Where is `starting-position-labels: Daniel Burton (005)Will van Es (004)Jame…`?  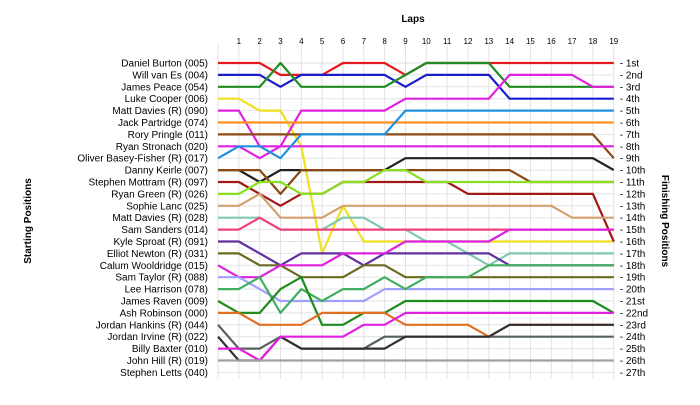
starting-position-labels: Daniel Burton (005)Will van Es (004)Jame… is located at coordinates (142, 219).